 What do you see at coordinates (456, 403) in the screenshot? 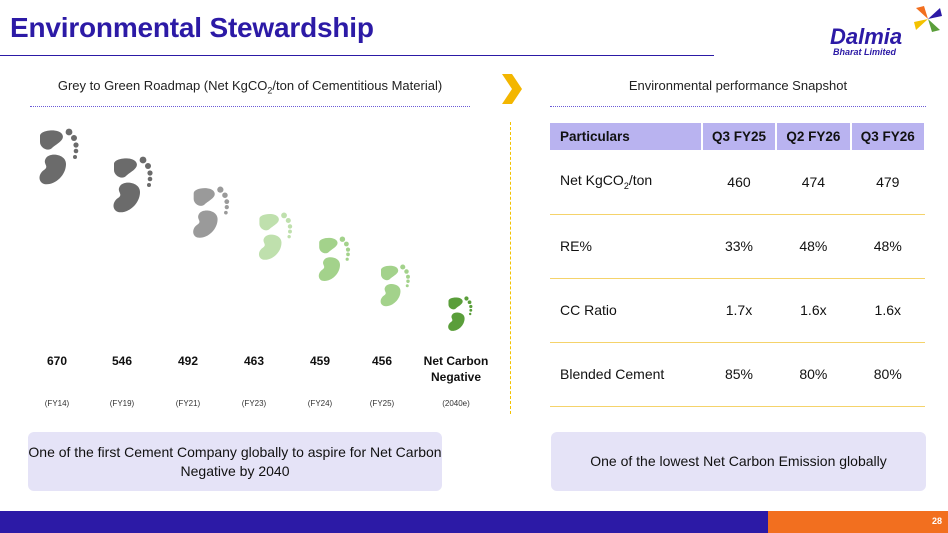
I see `roadmap-year-2040: (2040e)` at bounding box center [456, 403].